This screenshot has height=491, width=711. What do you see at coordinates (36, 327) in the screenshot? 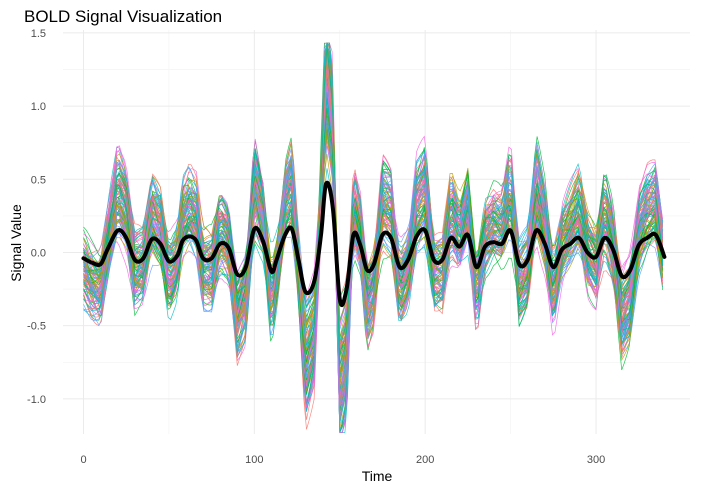
I see `y-tick-label: -0.5` at bounding box center [36, 327].